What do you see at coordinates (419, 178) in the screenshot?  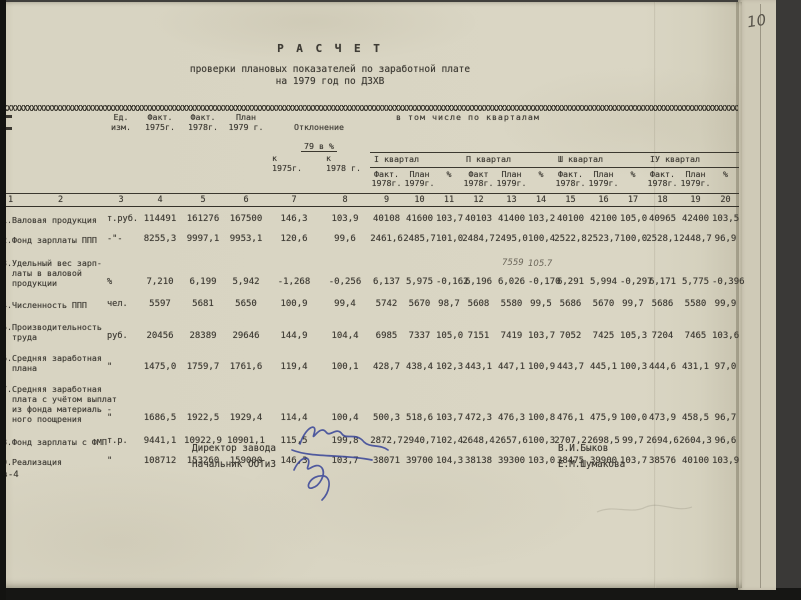 I see `header-q1-plan: План 1979г.` at bounding box center [419, 178].